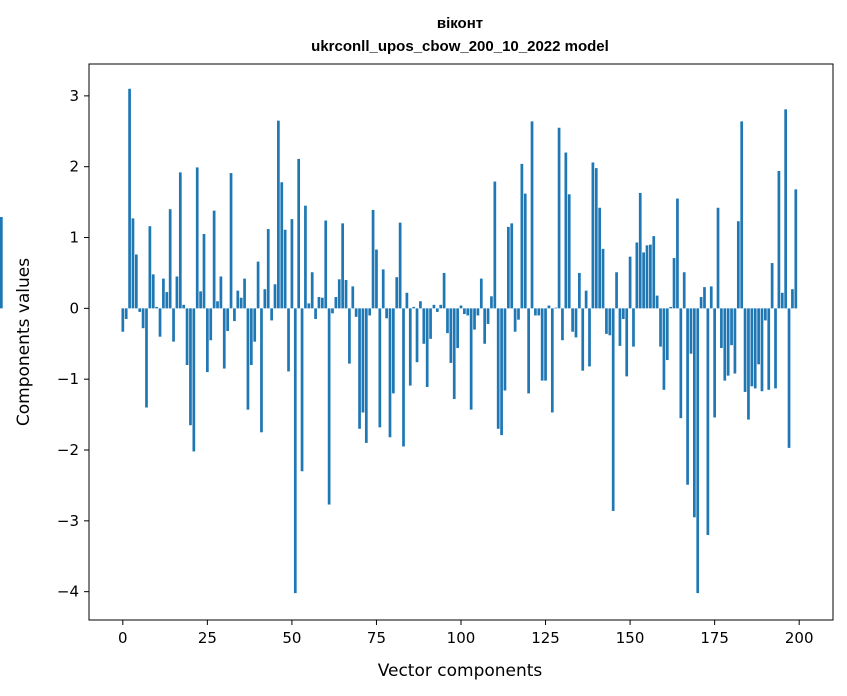  What do you see at coordinates (74, 238) in the screenshot?
I see `y-tick-label: 1` at bounding box center [74, 238].